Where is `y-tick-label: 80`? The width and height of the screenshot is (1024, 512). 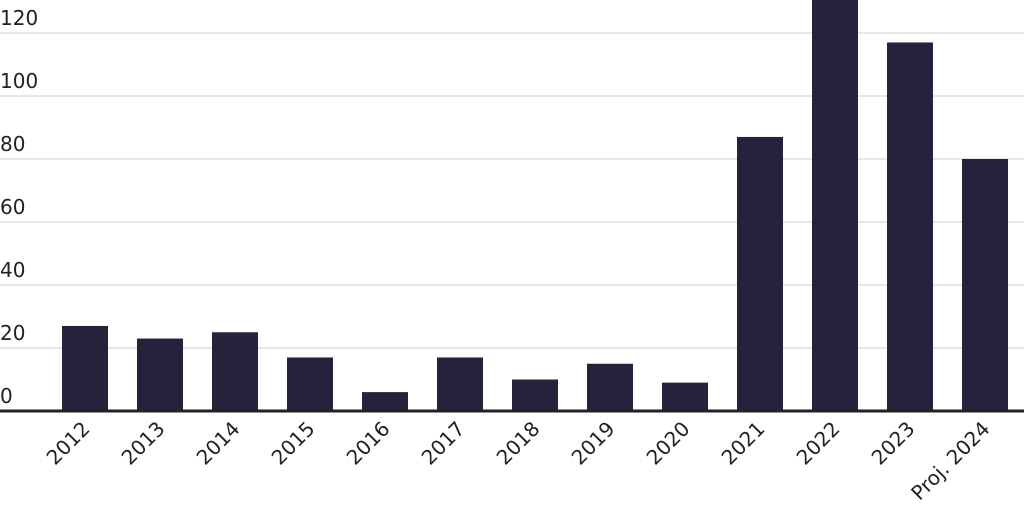 y-tick-label: 80 is located at coordinates (12, 144).